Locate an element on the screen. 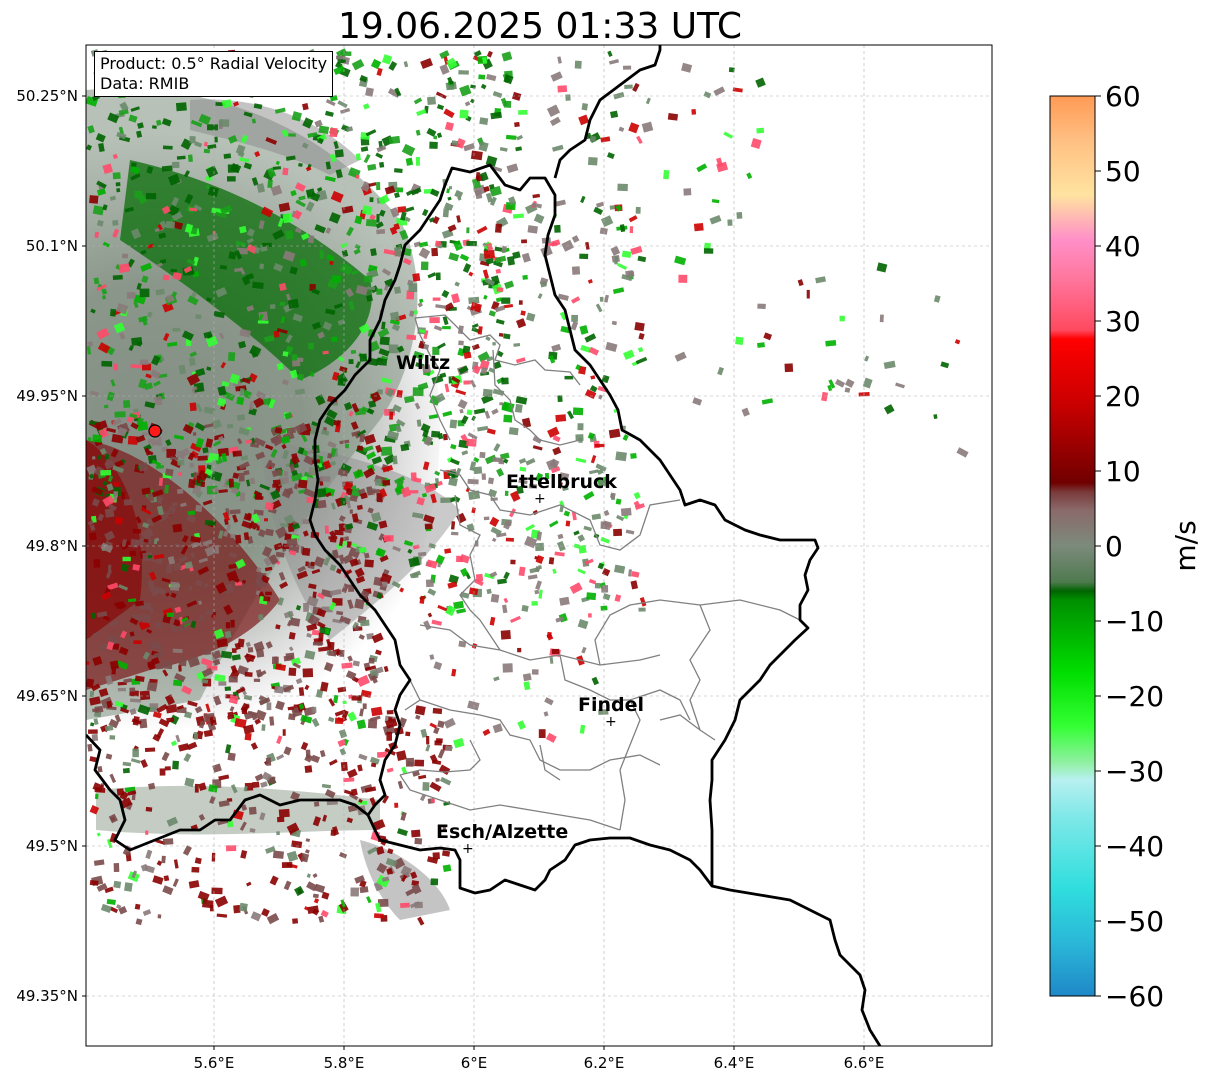  colorbar-tick-label: 0 is located at coordinates (1114, 546).